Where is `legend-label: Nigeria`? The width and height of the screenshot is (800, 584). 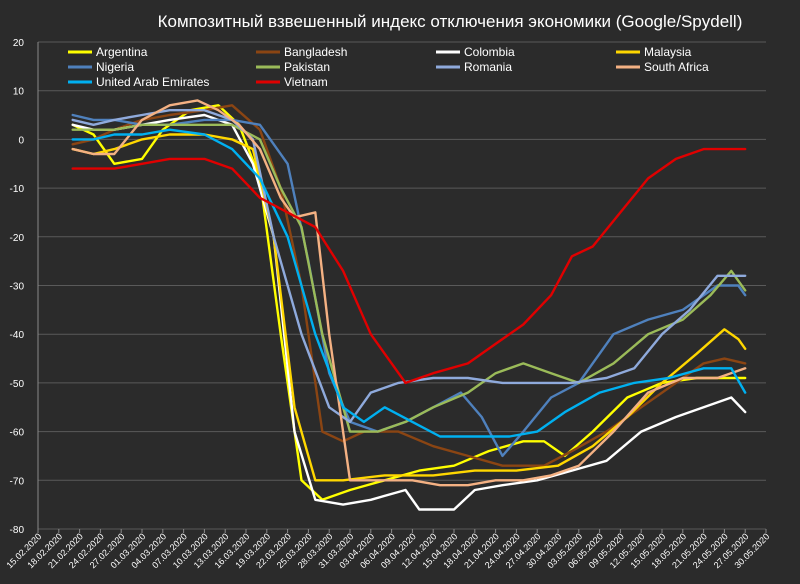
legend-label: Nigeria is located at coordinates (115, 67).